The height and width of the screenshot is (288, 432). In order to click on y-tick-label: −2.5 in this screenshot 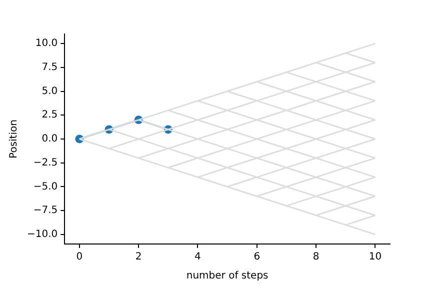, I will do `click(45, 162)`.